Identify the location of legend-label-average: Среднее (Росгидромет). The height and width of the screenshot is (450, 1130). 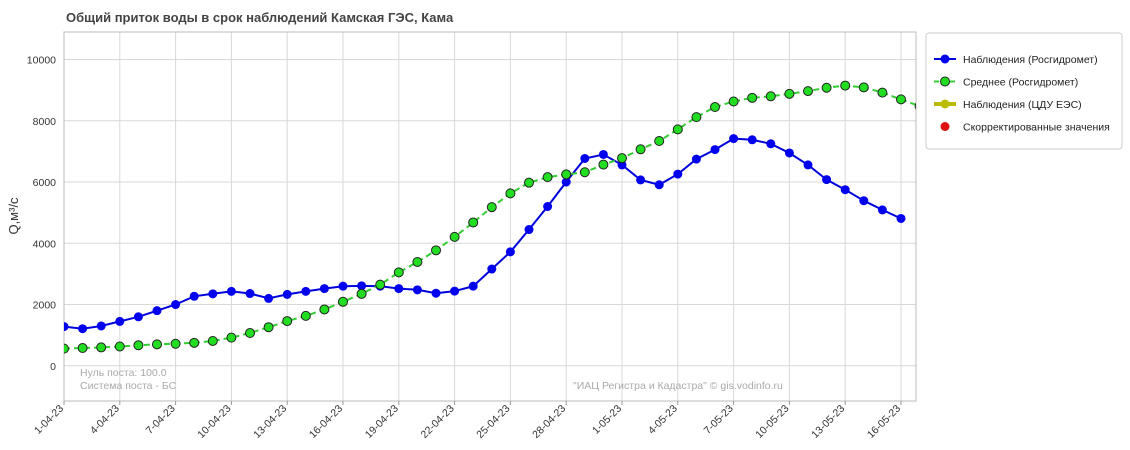
(1020, 83).